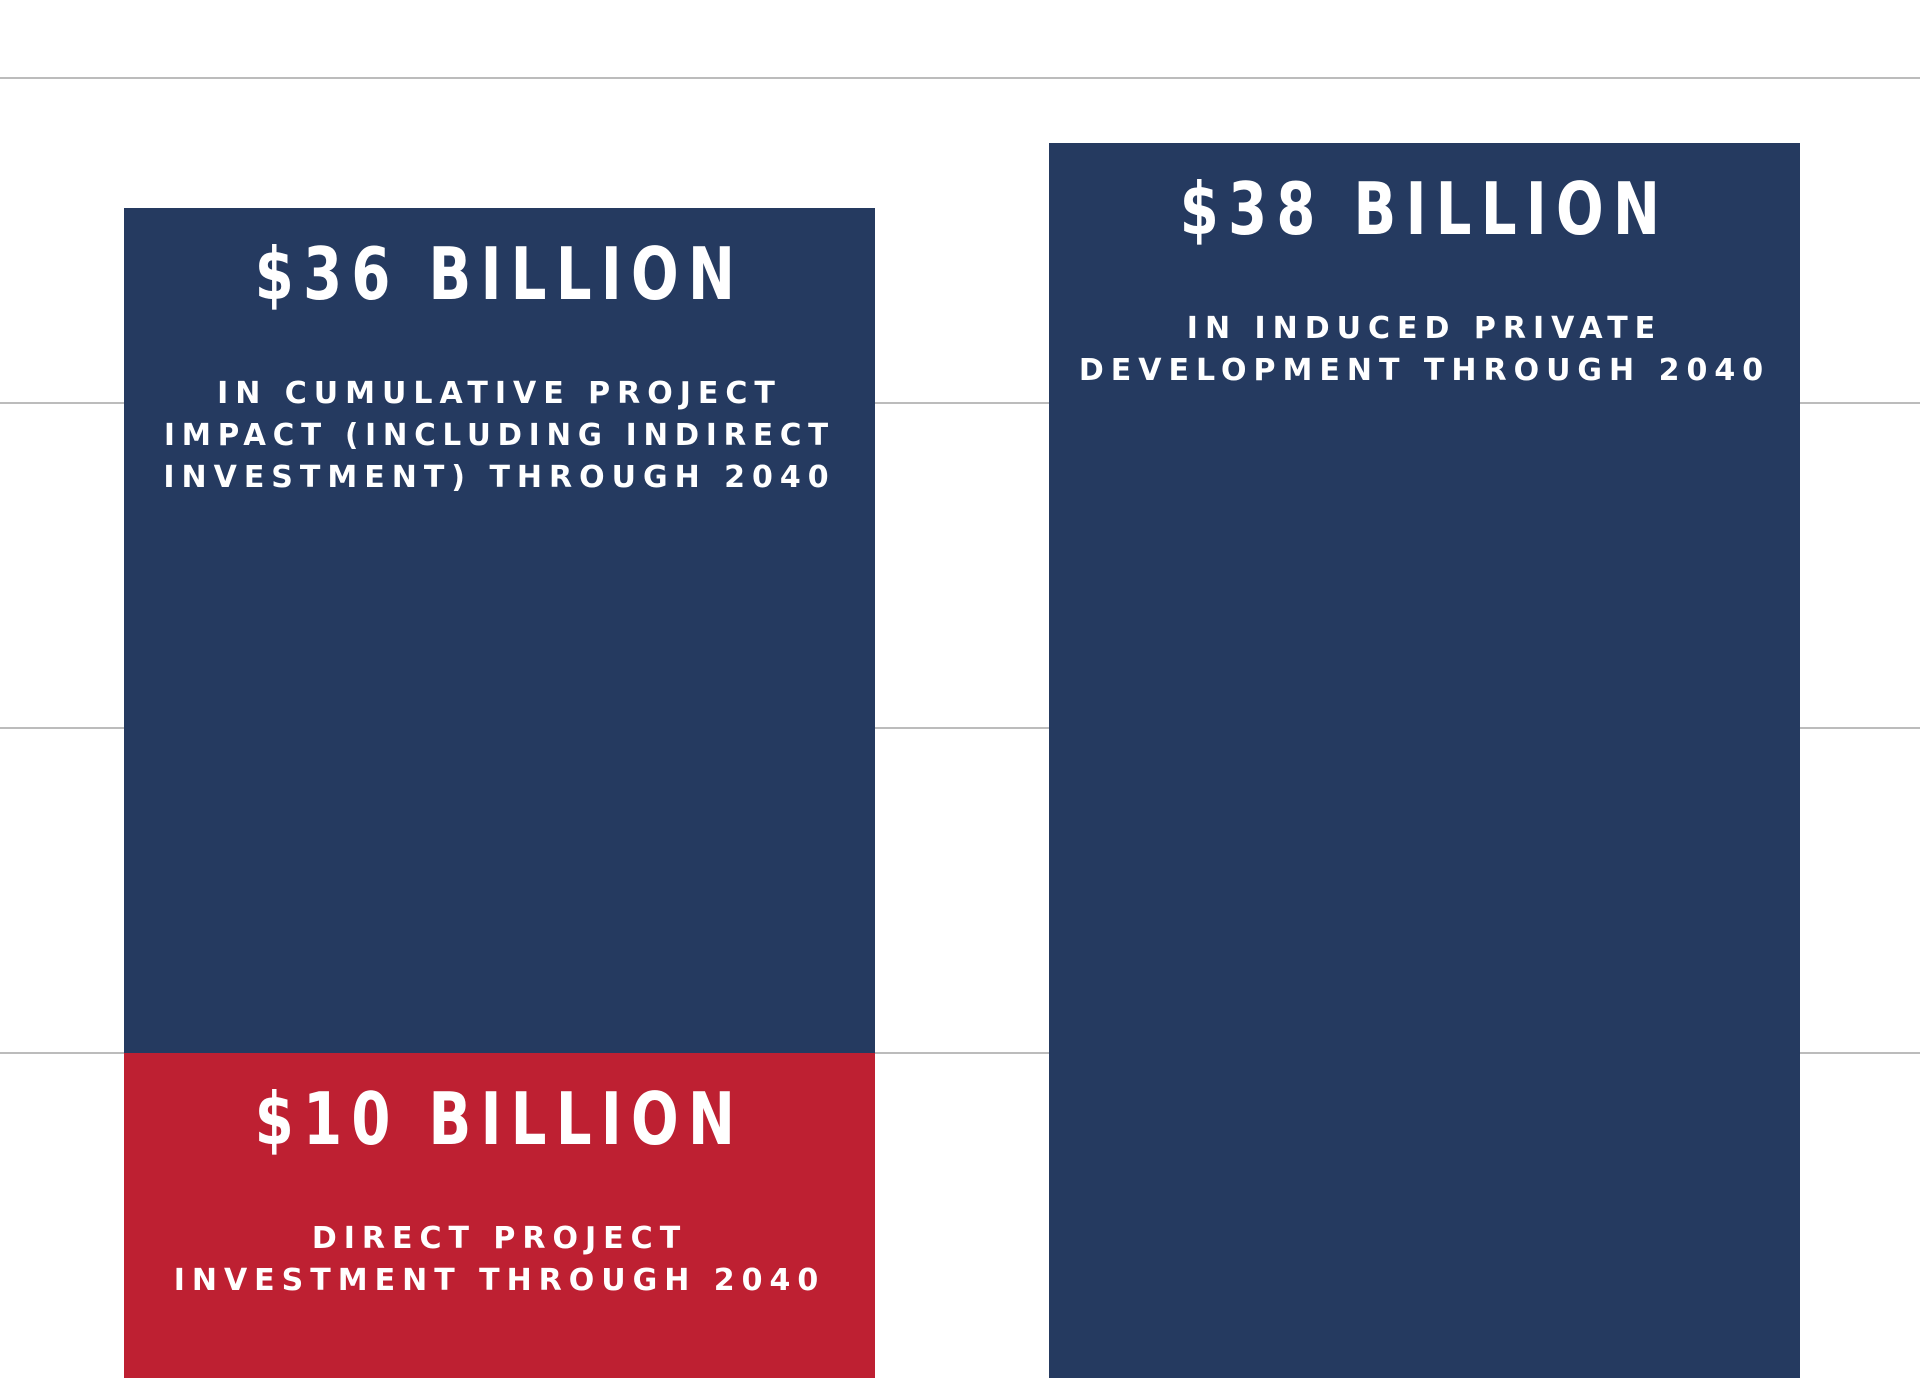 The width and height of the screenshot is (1920, 1378). What do you see at coordinates (1424, 328) in the screenshot?
I see `desc-line-2-1-1: IN INDUCED PRIVATE` at bounding box center [1424, 328].